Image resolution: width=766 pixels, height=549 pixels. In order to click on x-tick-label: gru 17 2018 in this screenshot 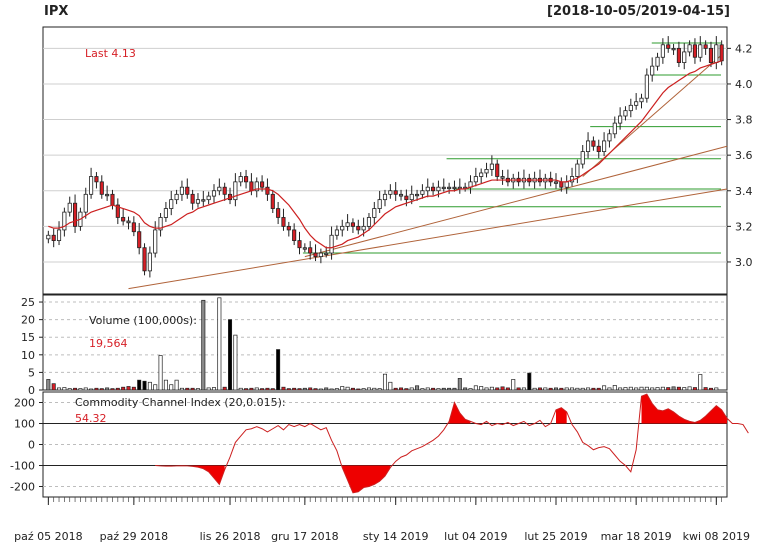, I will do `click(304, 536)`.